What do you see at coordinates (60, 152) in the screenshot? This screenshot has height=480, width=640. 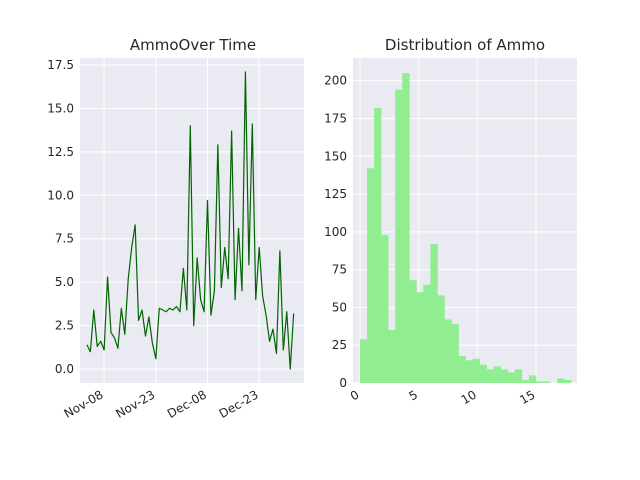 I see `y-tick-label: 12.5` at bounding box center [60, 152].